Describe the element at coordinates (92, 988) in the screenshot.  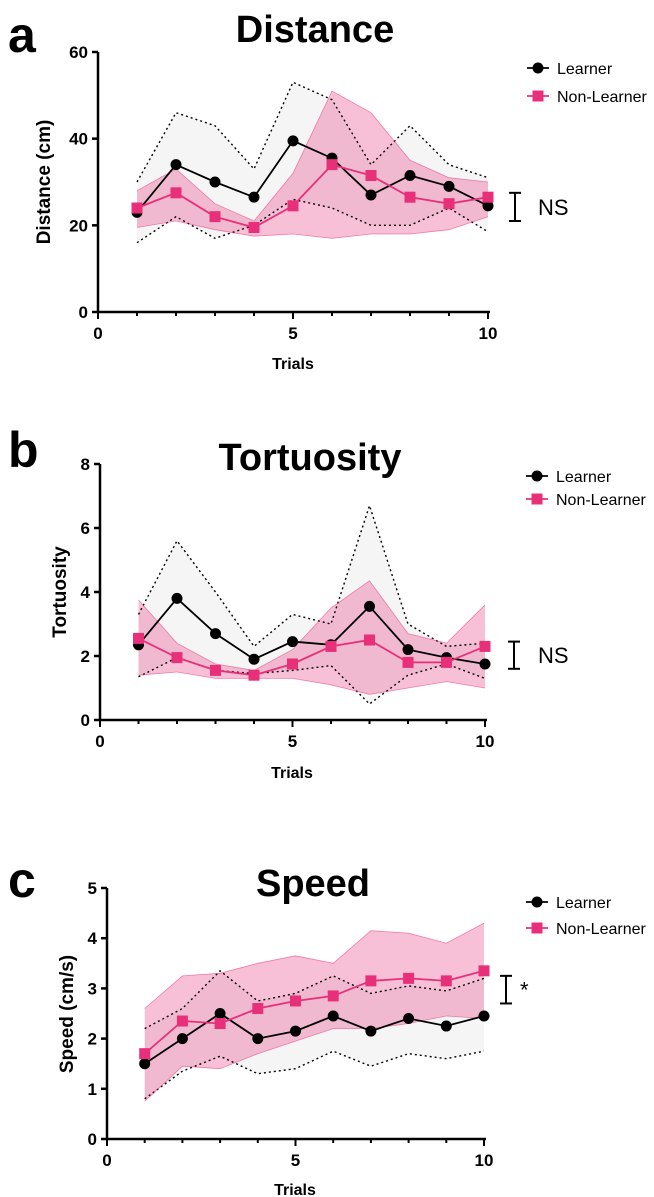
I see `y-tick-label: 3` at that location.